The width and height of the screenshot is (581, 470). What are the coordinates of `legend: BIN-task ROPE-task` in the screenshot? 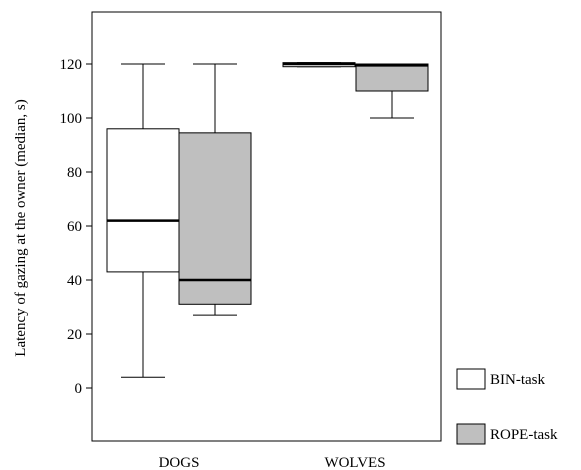 It's located at (507, 406).